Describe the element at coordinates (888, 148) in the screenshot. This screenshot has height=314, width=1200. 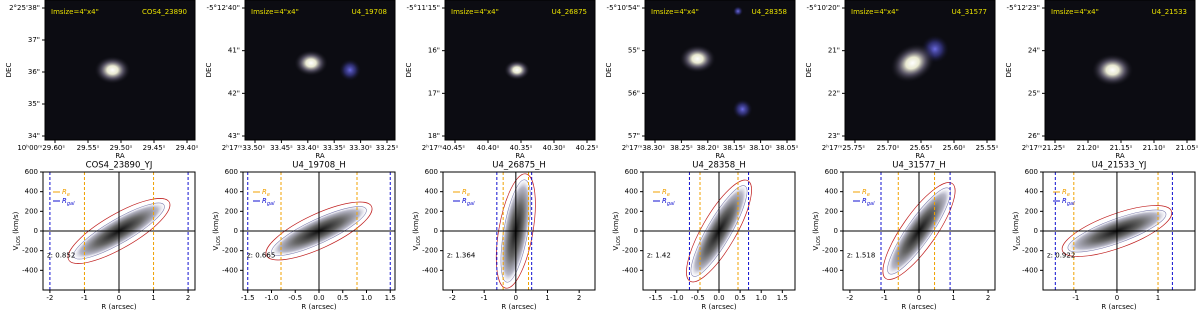
I see `x-tick-label: 25.70ˢ` at that location.